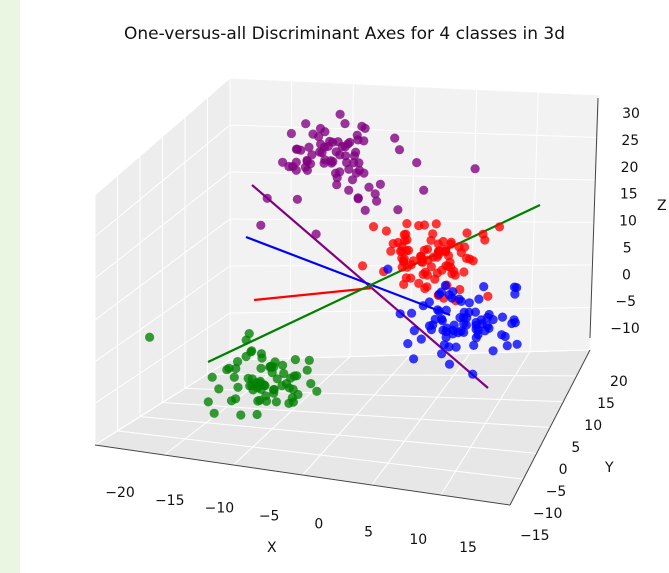  I want to click on x-tick-label: 15, so click(468, 548).